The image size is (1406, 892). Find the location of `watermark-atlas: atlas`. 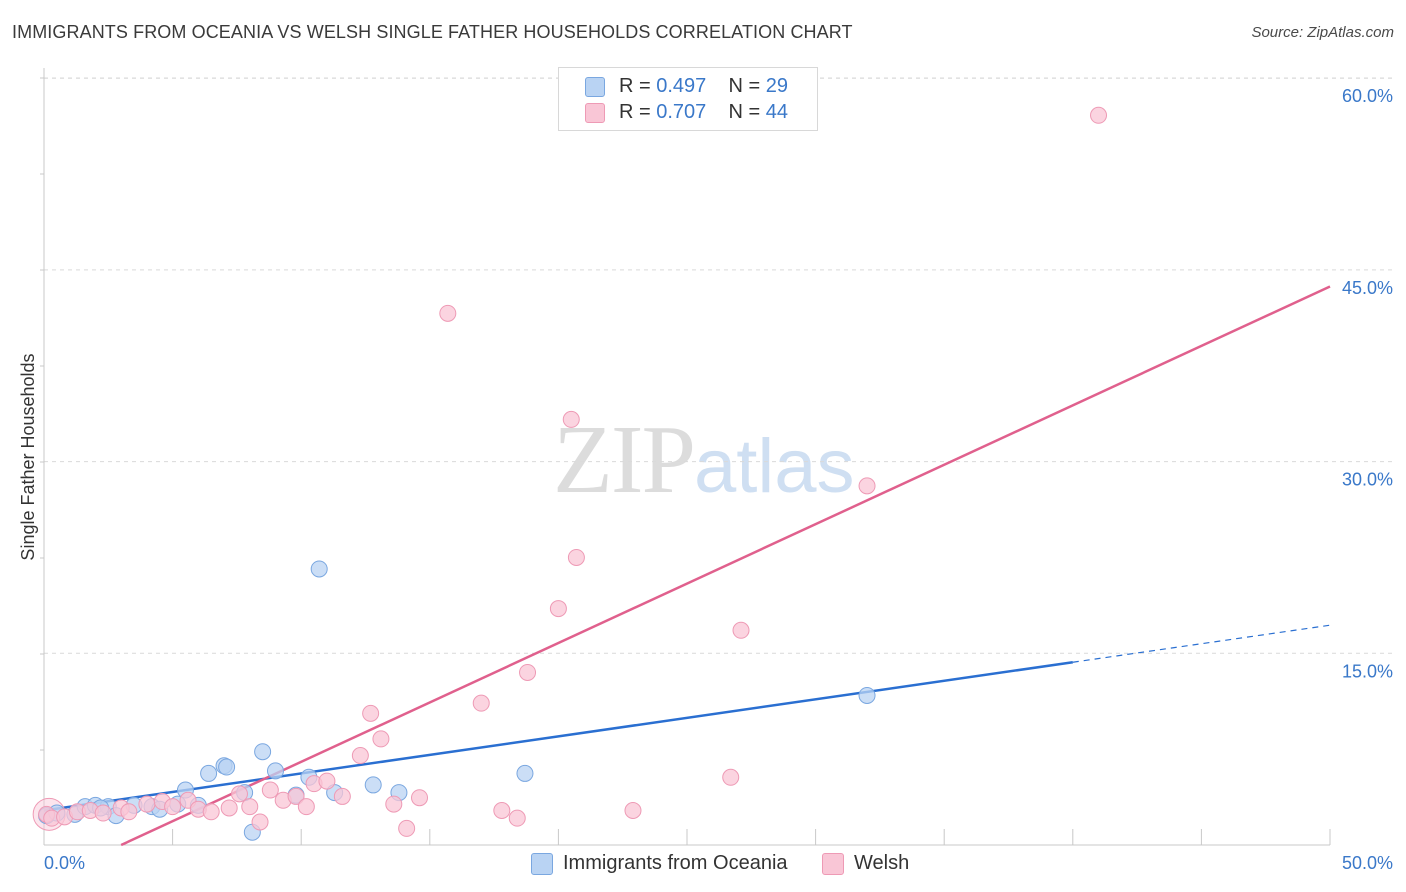

watermark-atlas: atlas is located at coordinates (774, 466).